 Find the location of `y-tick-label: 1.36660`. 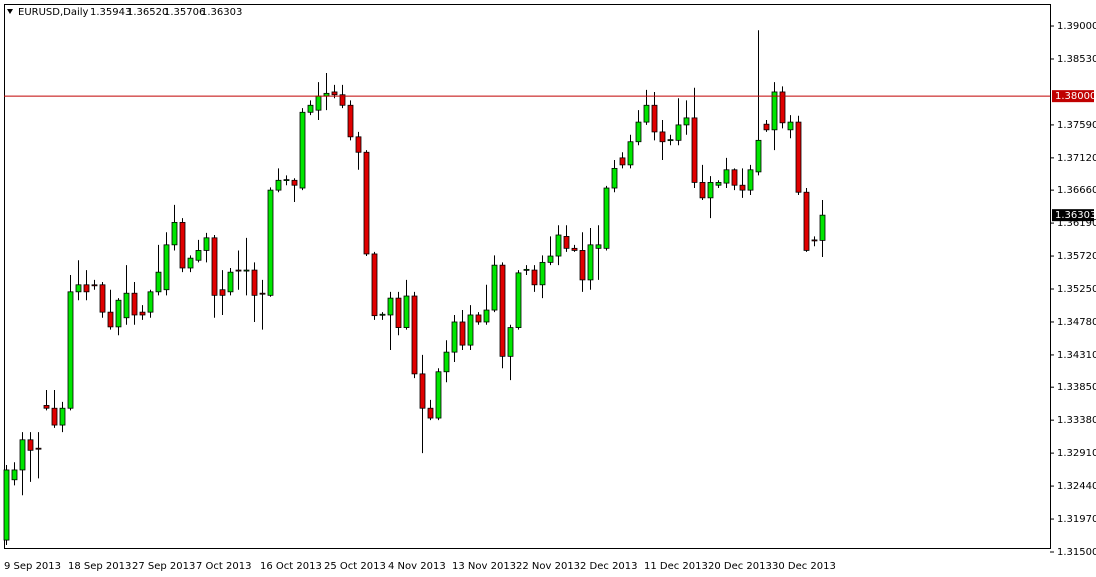

y-tick-label: 1.36660 is located at coordinates (1076, 190).